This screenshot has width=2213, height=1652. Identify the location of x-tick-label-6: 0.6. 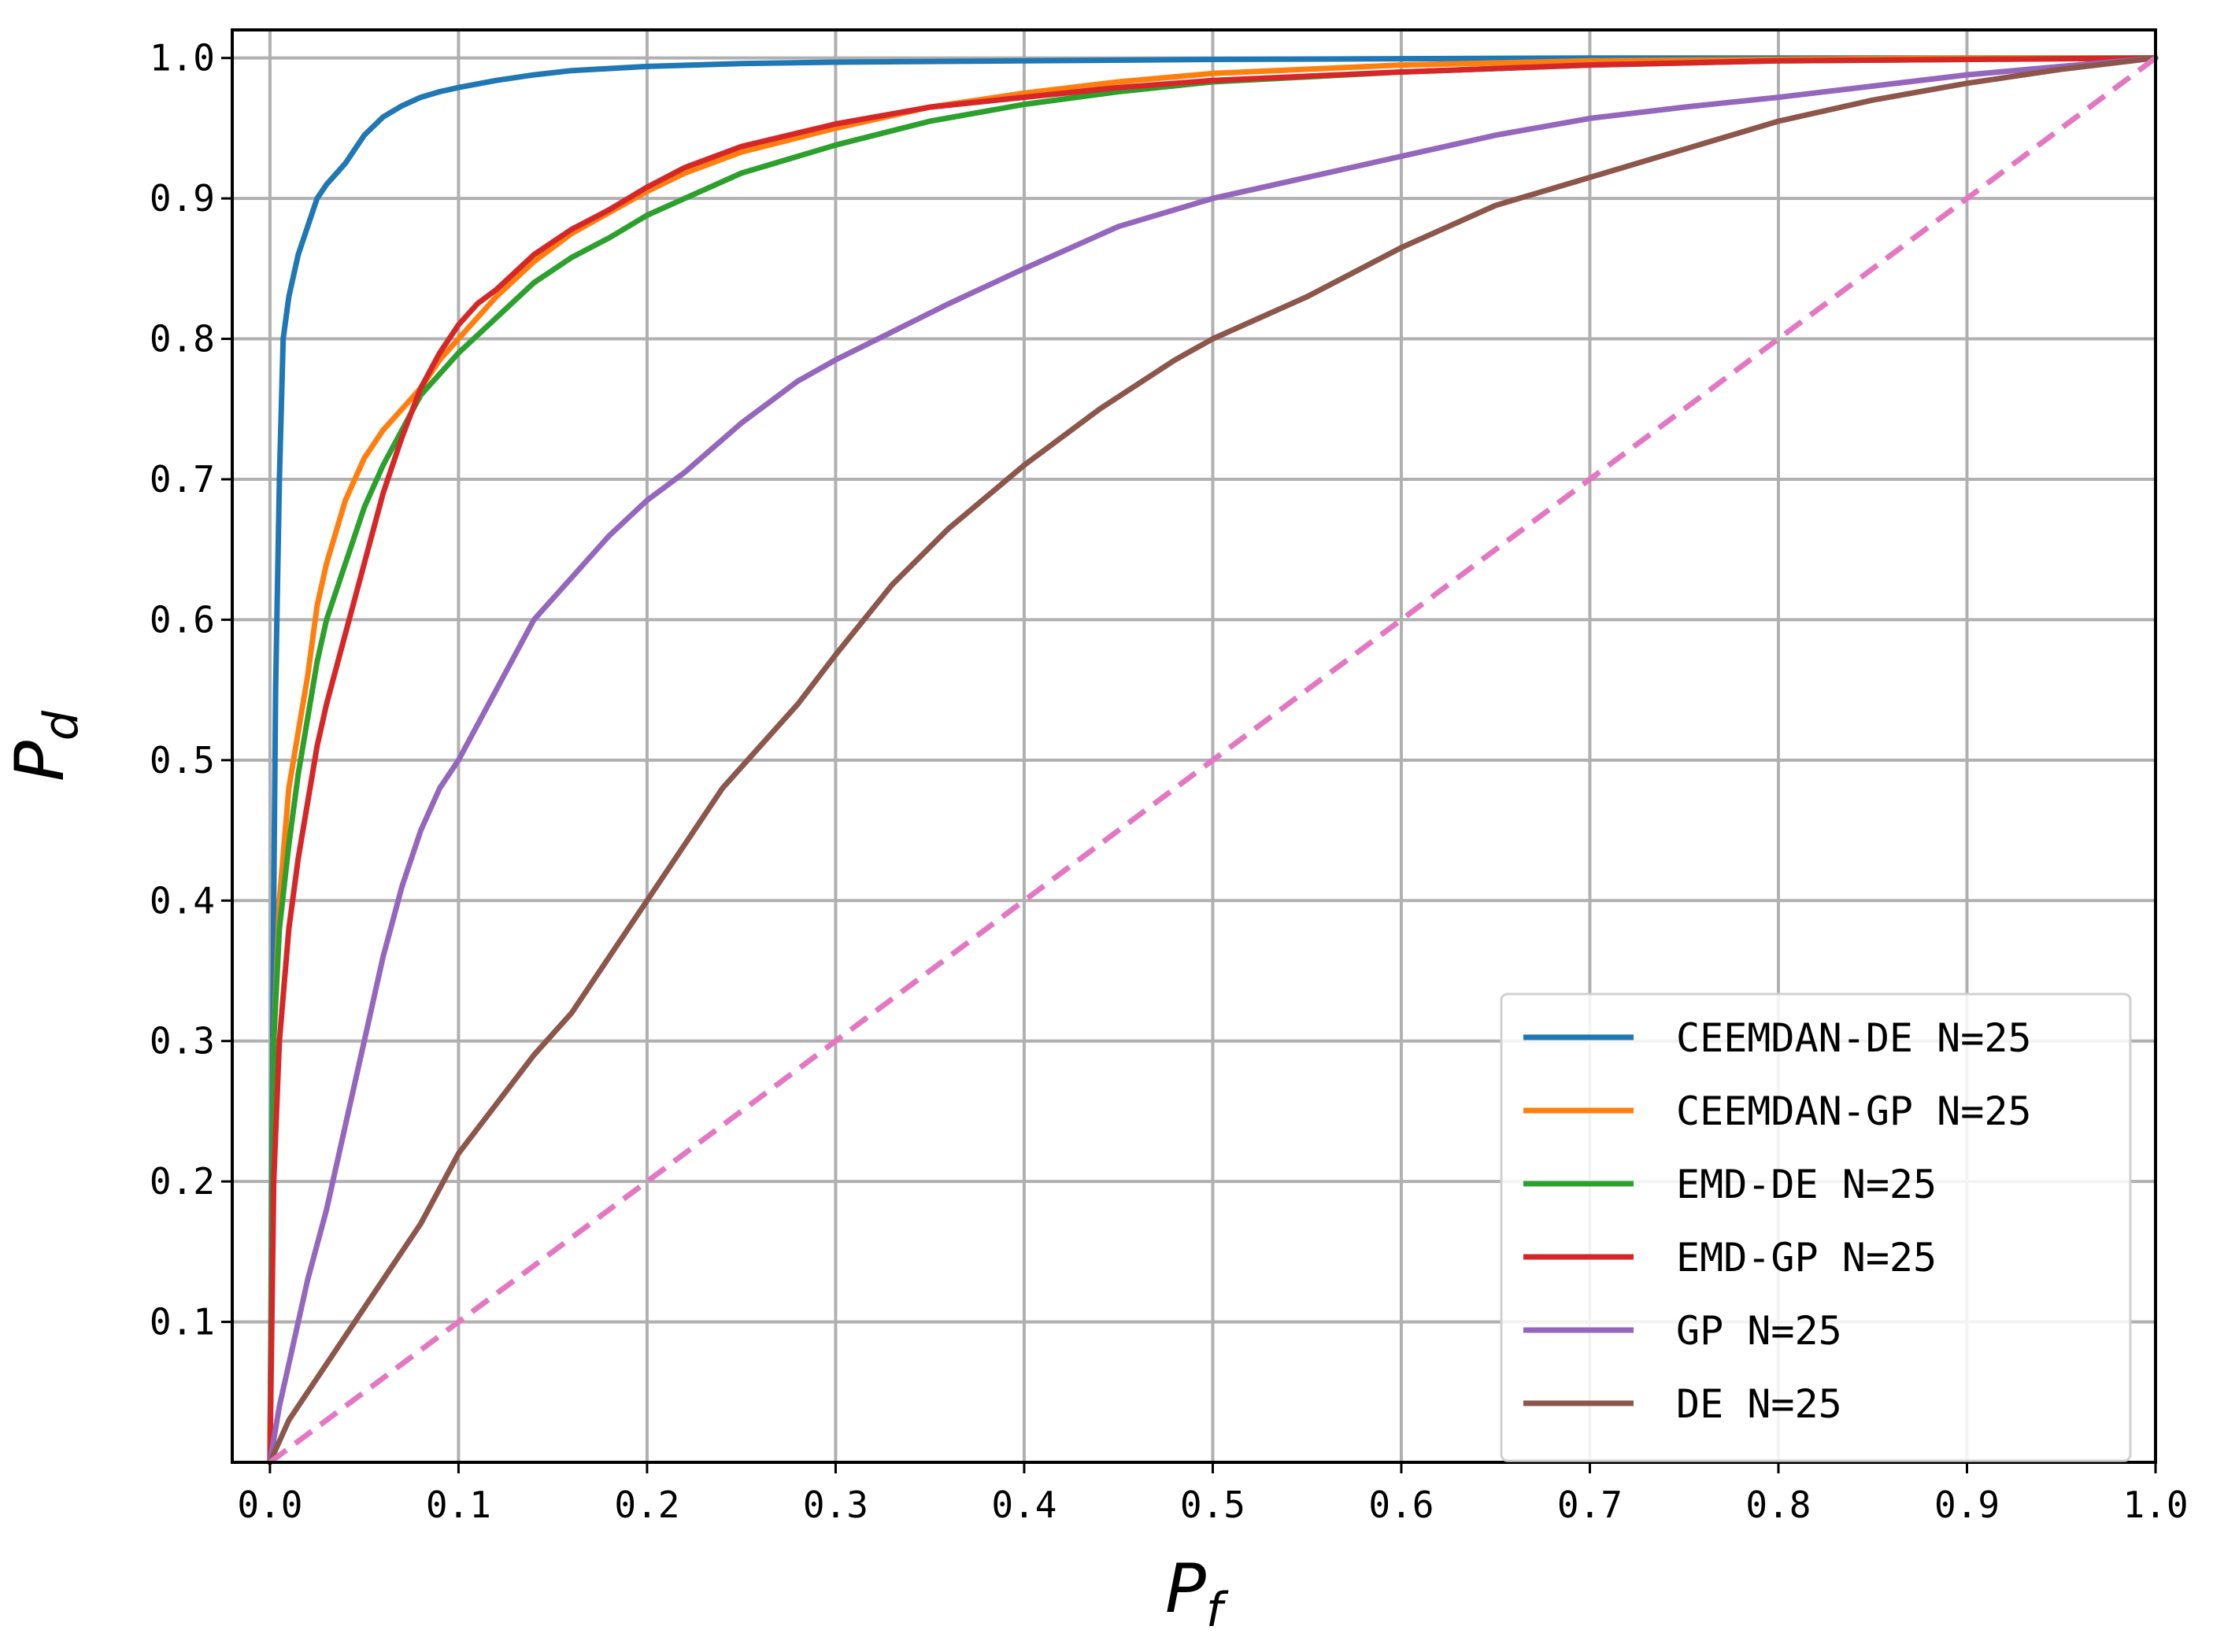
(1401, 1505).